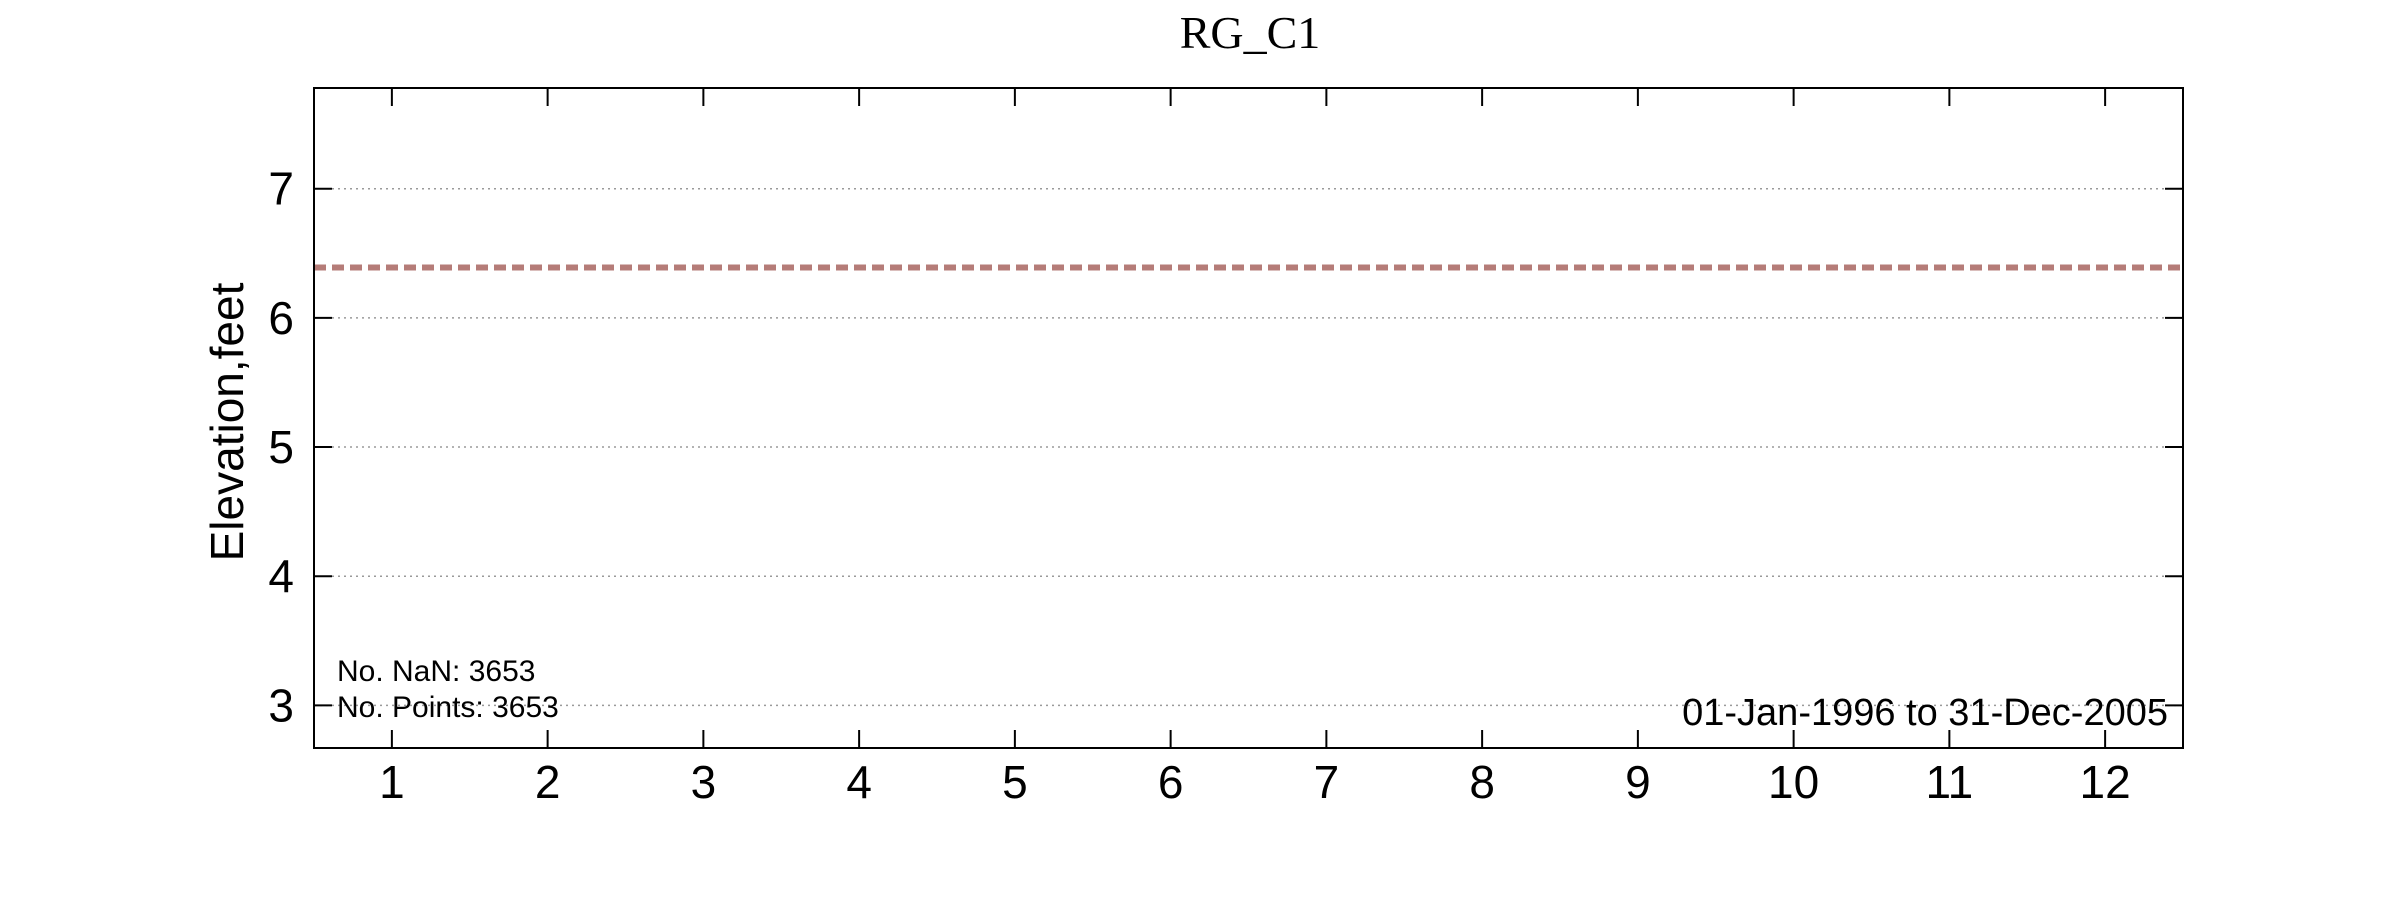 Image resolution: width=2400 pixels, height=905 pixels. What do you see at coordinates (448, 707) in the screenshot?
I see `points-count-annotation: No. Points: 3653` at bounding box center [448, 707].